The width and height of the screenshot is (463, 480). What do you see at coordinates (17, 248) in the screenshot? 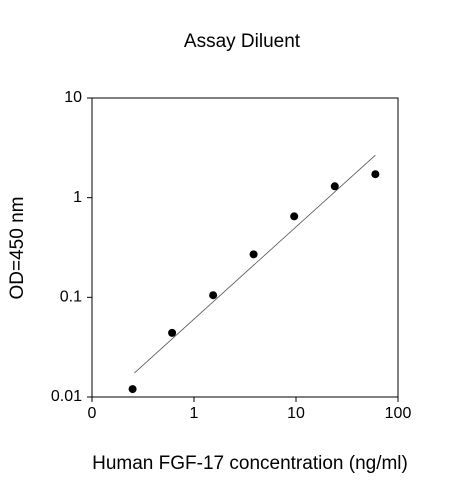
I see `y-axis-label: OD=450 nm` at bounding box center [17, 248].